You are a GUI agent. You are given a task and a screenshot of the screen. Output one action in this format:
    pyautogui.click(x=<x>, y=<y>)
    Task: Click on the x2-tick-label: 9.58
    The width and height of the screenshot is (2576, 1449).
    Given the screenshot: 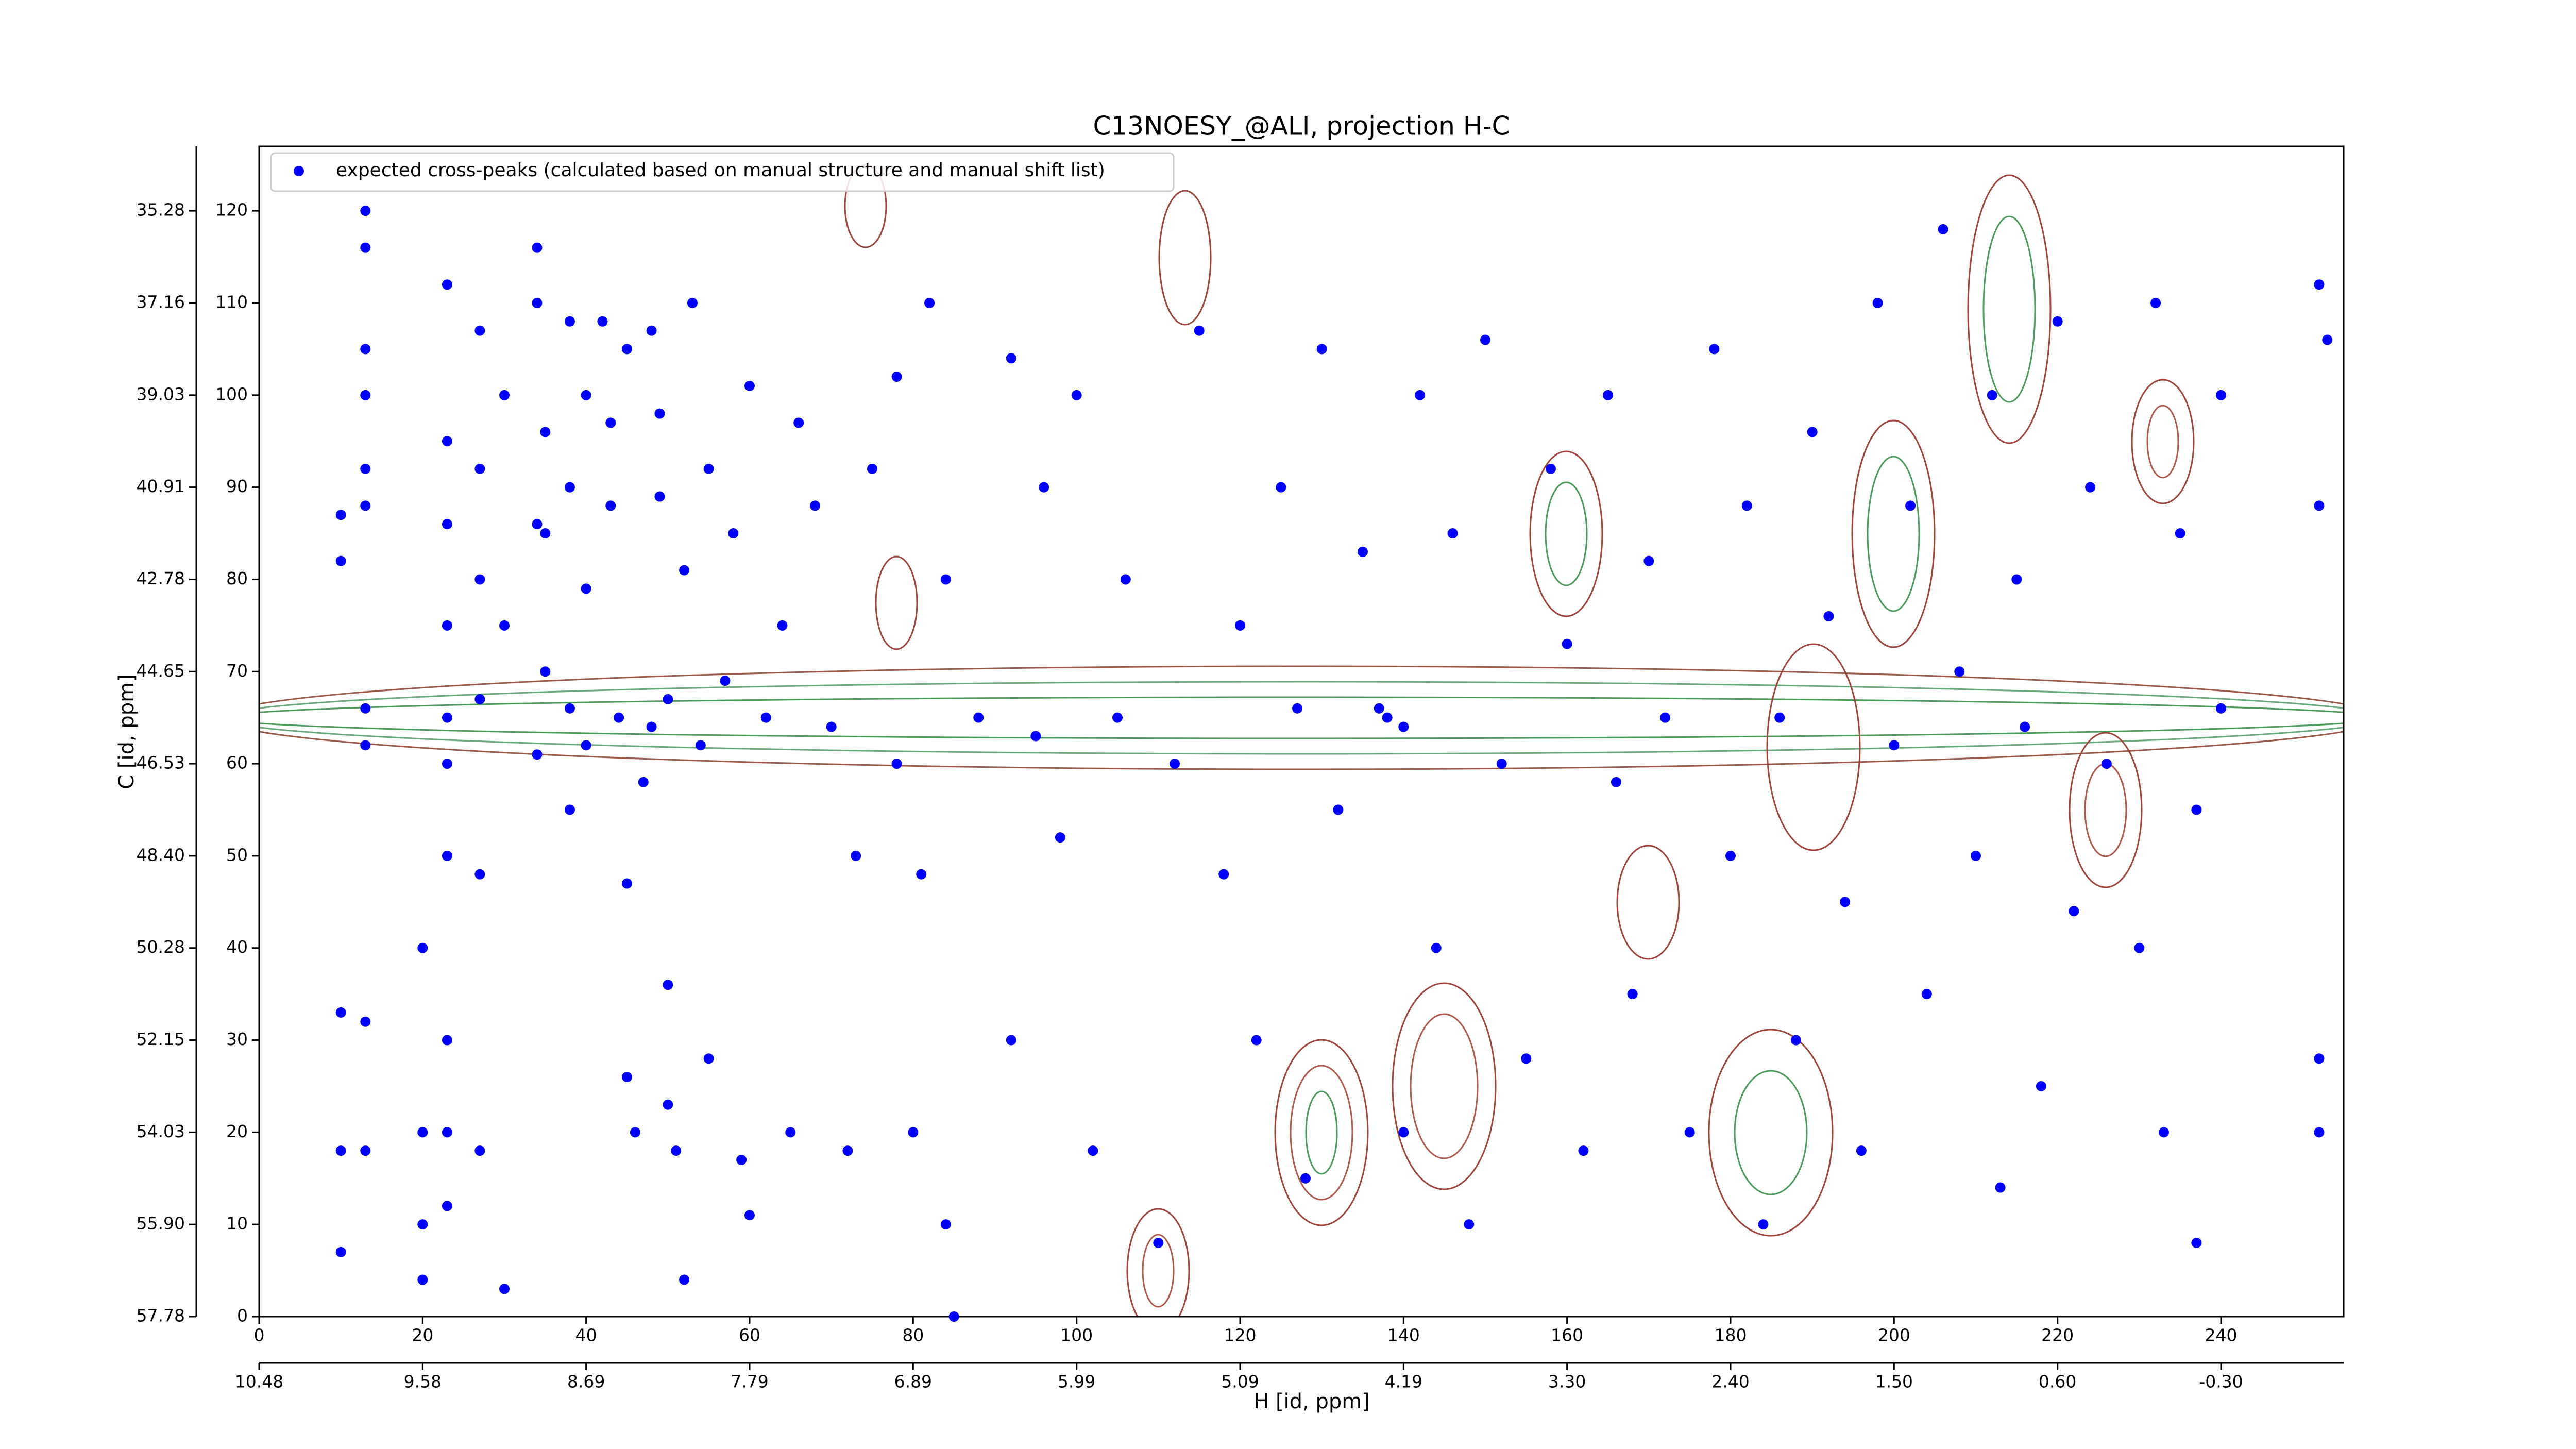 What is the action you would take?
    pyautogui.click(x=423, y=1382)
    